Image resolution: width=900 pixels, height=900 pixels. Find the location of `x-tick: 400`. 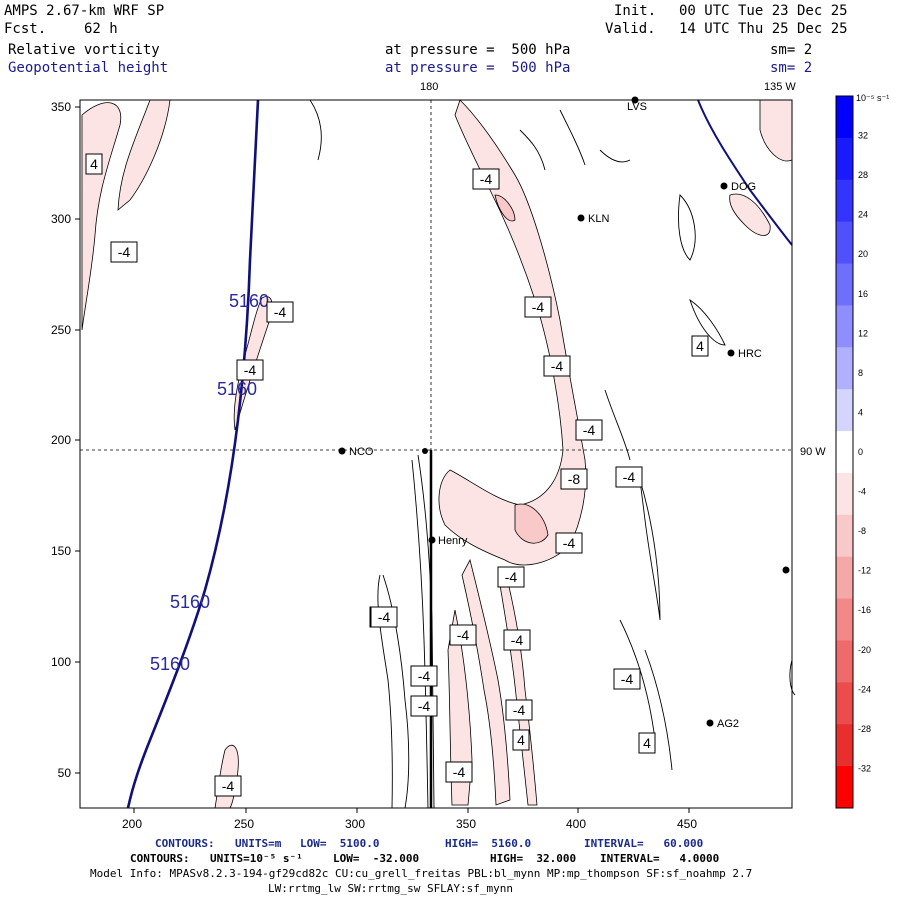

x-tick: 400 is located at coordinates (576, 824).